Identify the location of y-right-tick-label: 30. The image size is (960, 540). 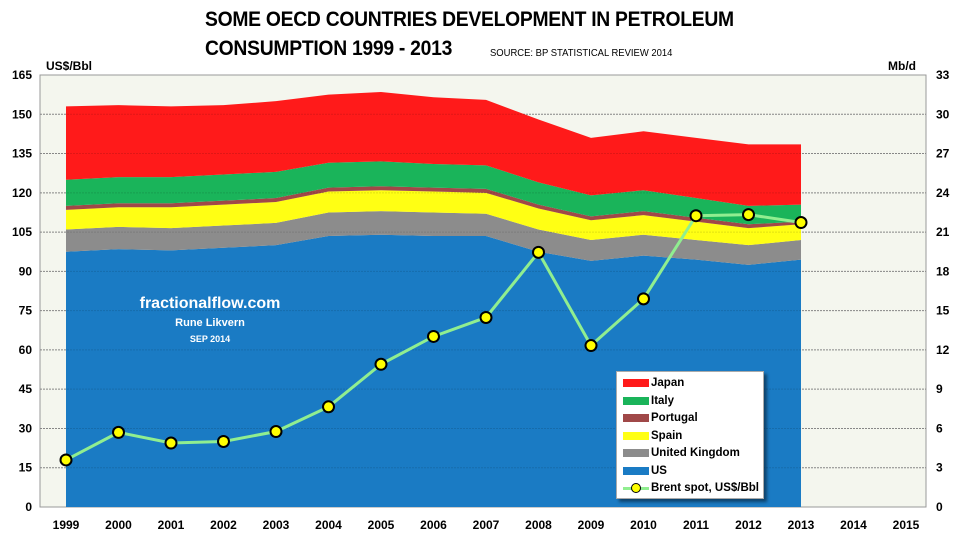
(943, 114).